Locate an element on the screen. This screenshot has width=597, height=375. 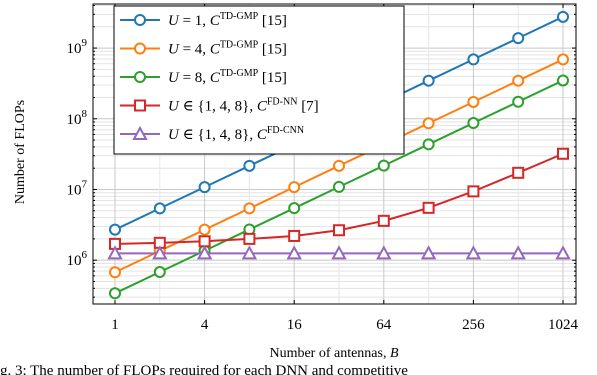
legend-label: U ∈ {1, 4, 8}, CFD-CNN is located at coordinates (236, 134).